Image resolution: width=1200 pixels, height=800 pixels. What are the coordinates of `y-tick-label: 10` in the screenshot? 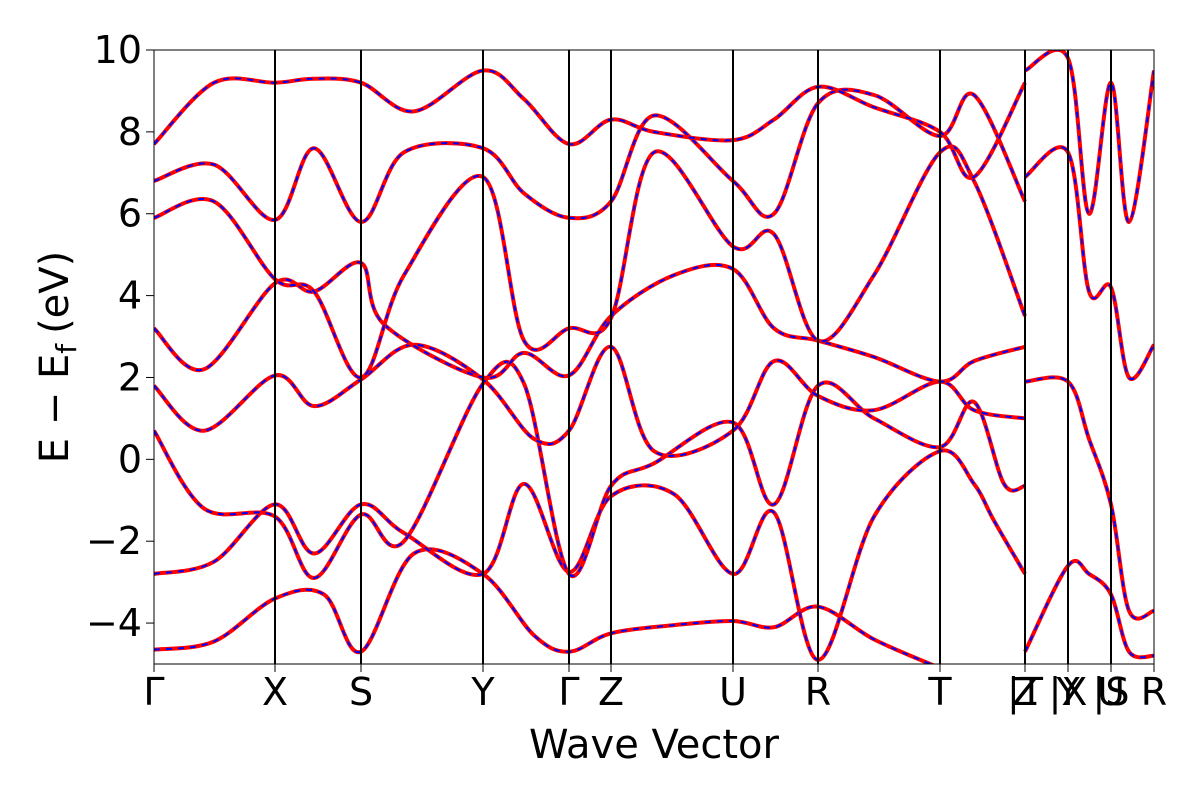 It's located at (118, 50).